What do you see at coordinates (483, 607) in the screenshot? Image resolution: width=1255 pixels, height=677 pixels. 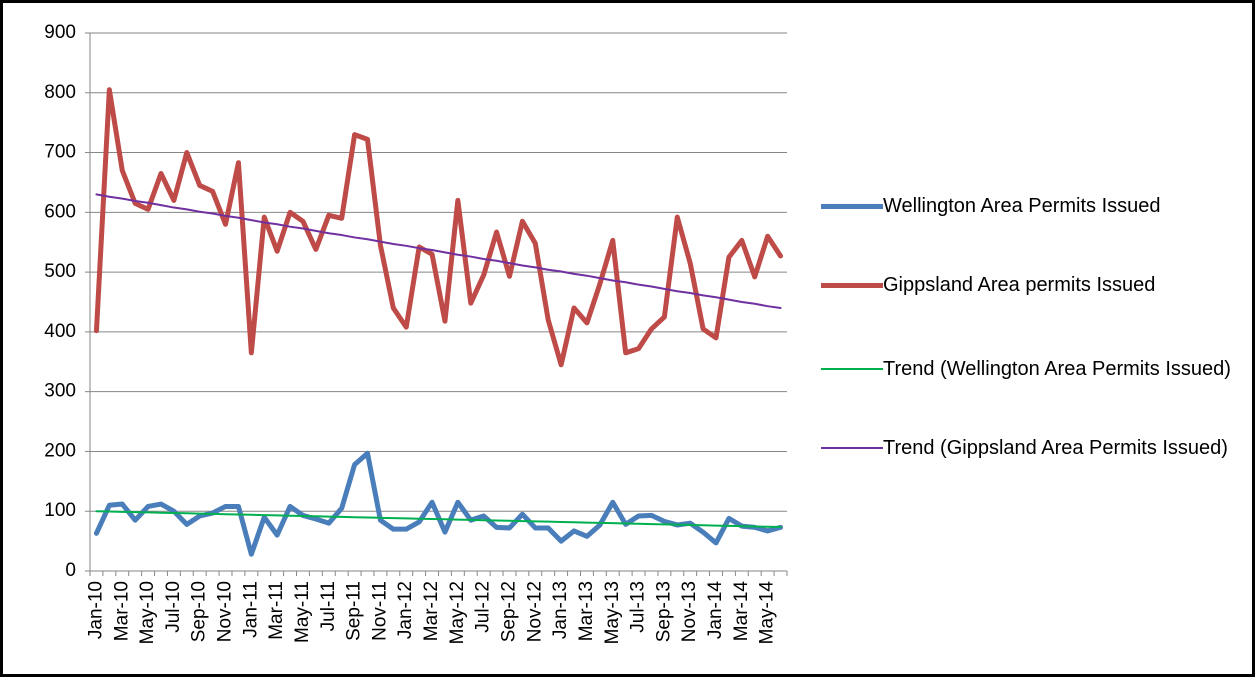 I see `x-tick-label: Jul-12` at bounding box center [483, 607].